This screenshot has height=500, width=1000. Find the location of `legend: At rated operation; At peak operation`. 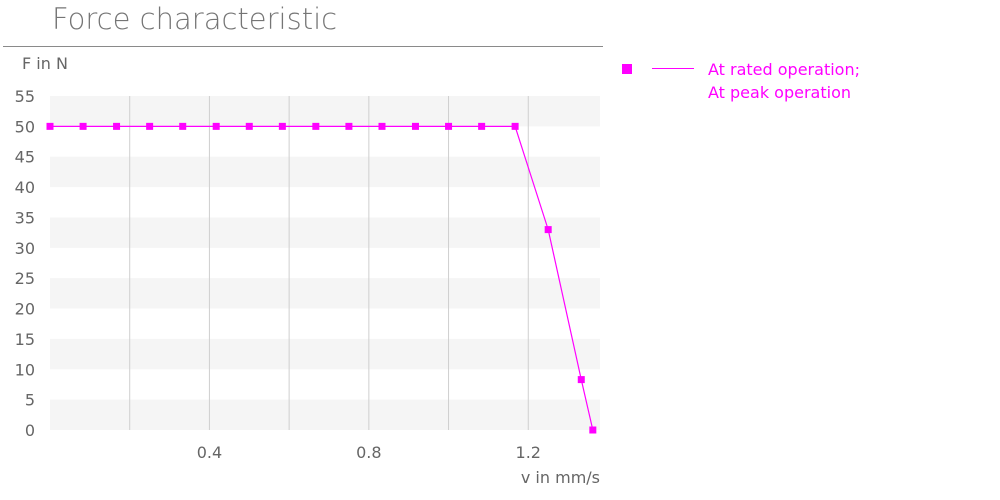

legend: At rated operation; At peak operation is located at coordinates (741, 81).